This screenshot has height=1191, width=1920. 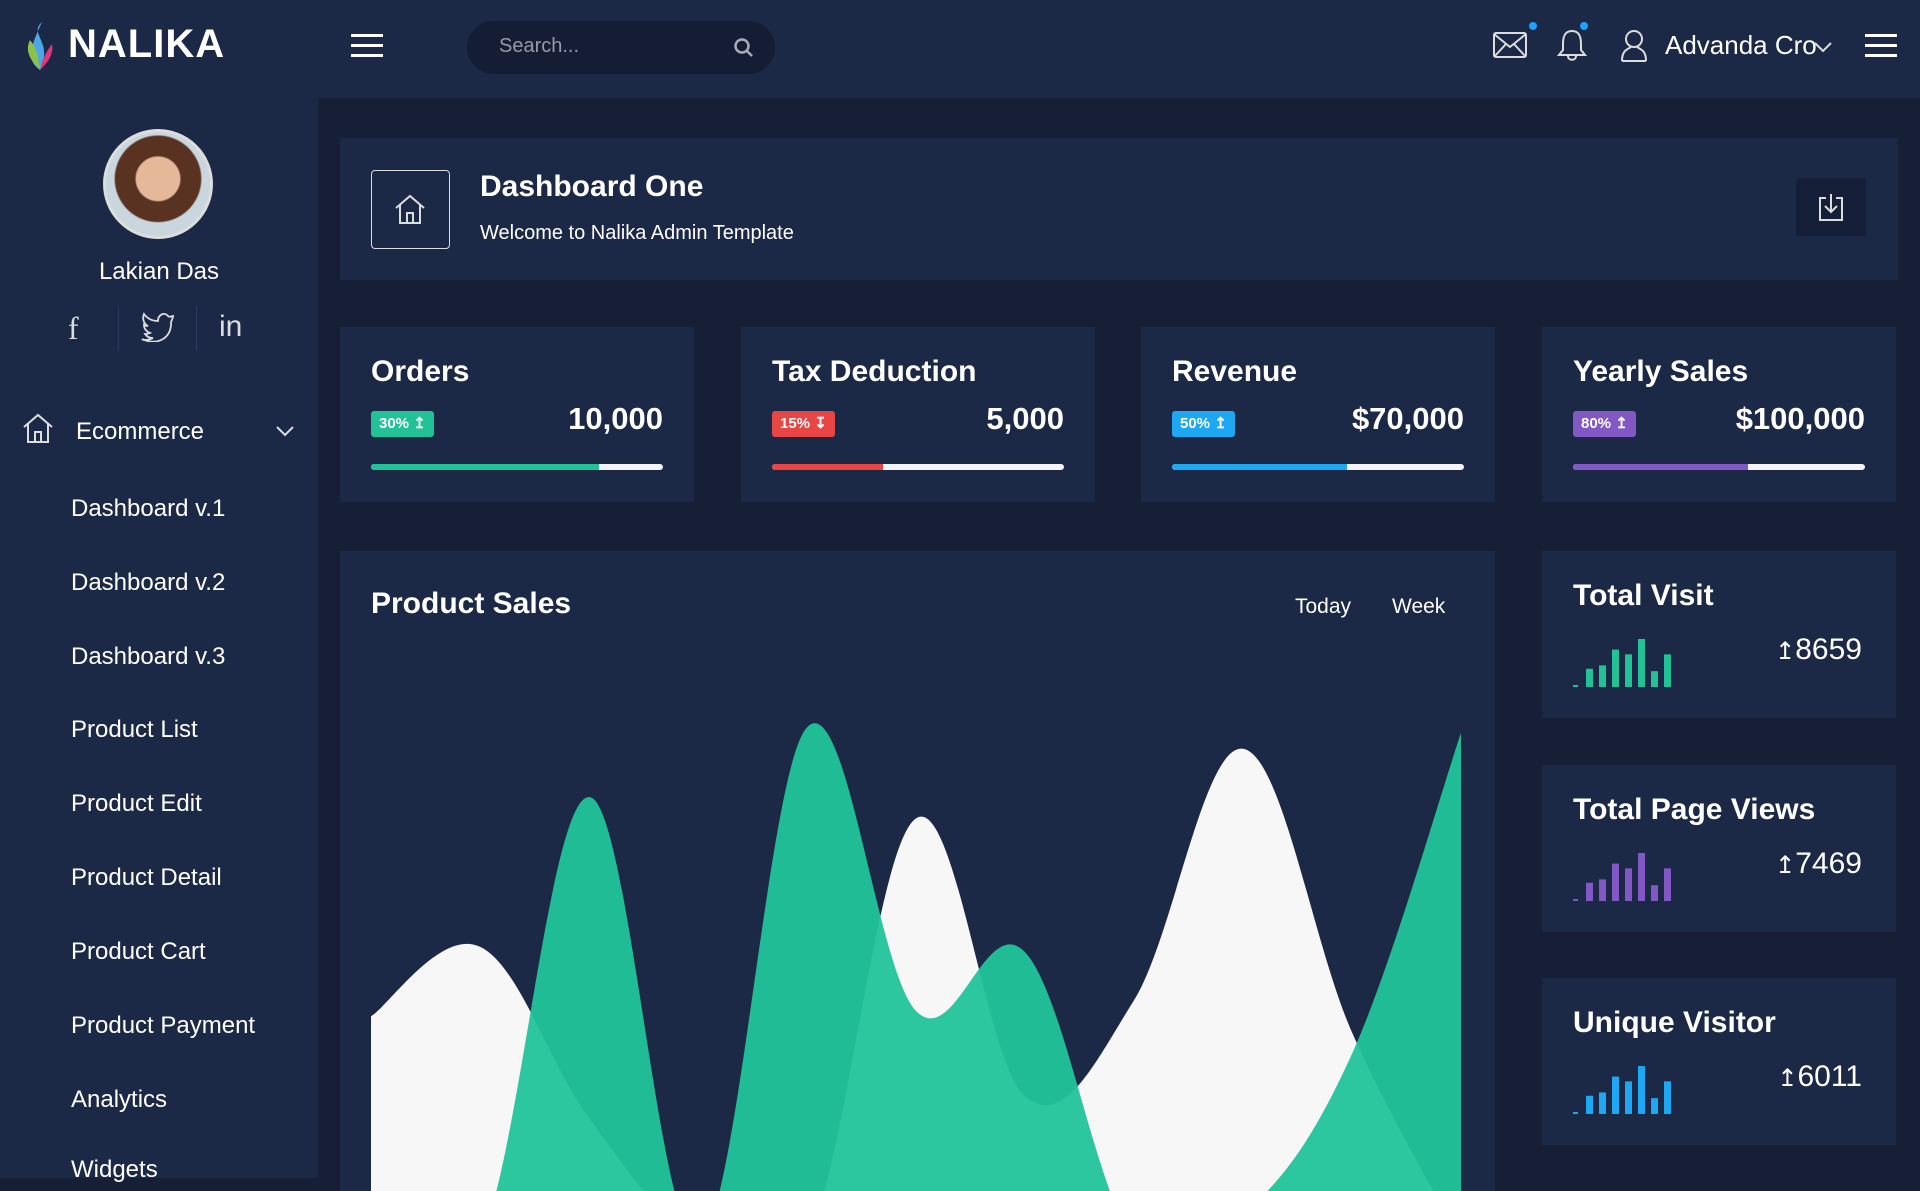 I want to click on home-button, so click(x=410, y=209).